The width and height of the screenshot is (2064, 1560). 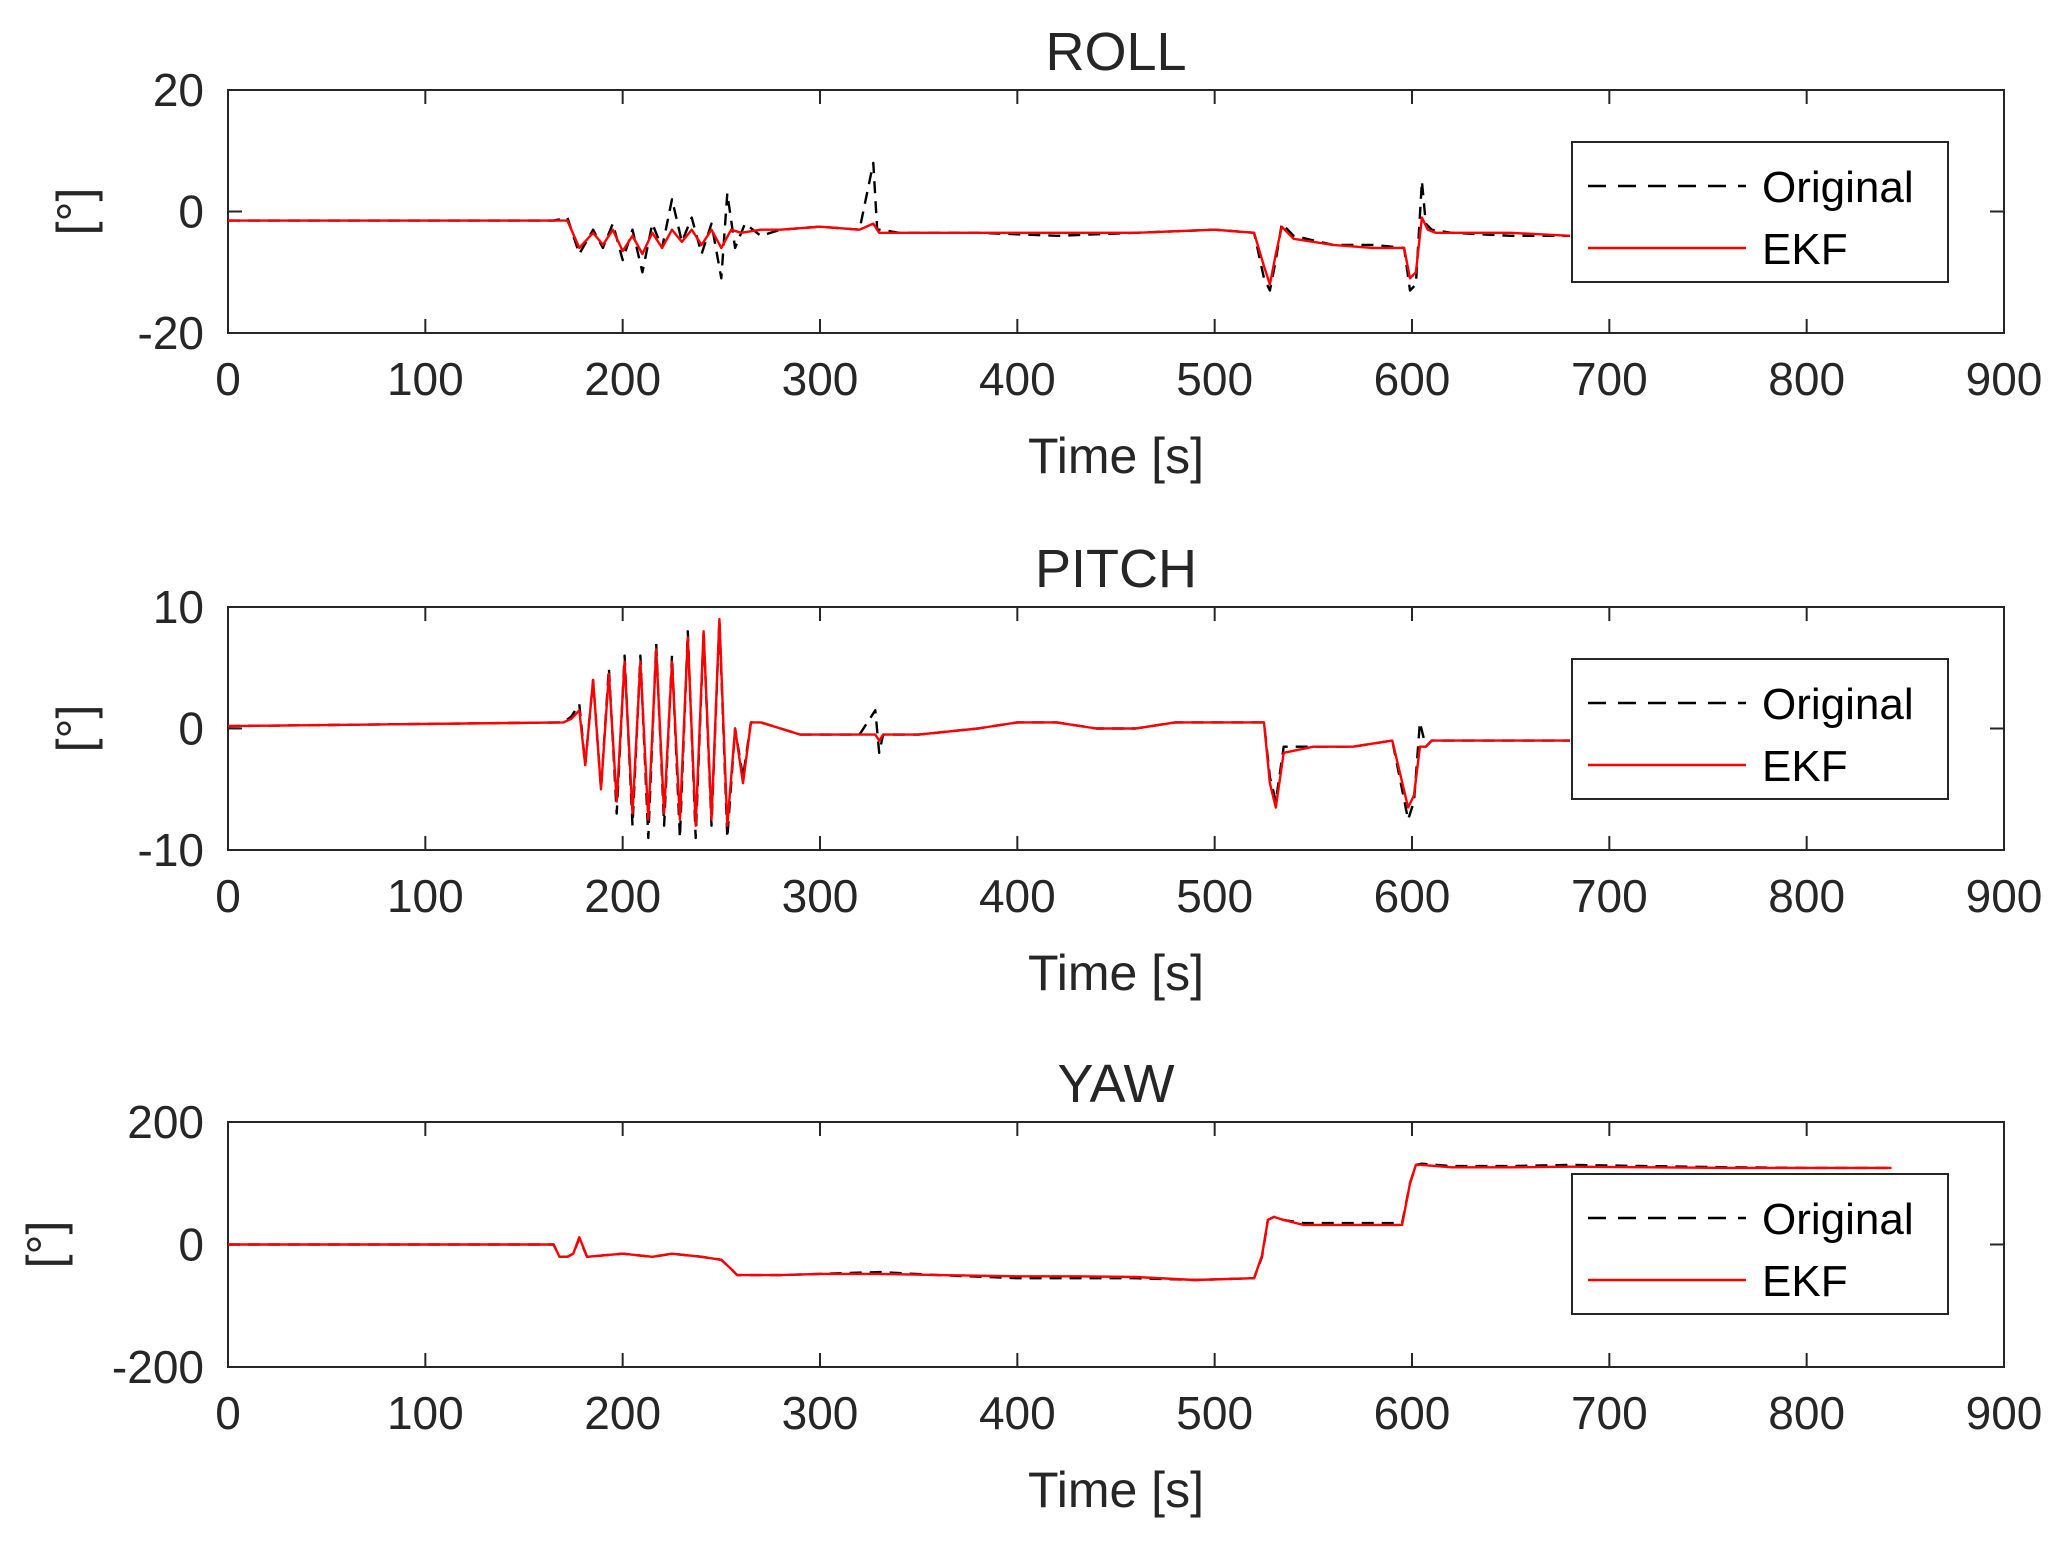 What do you see at coordinates (45, 1245) in the screenshot?
I see `yaw-ylabel: [°]` at bounding box center [45, 1245].